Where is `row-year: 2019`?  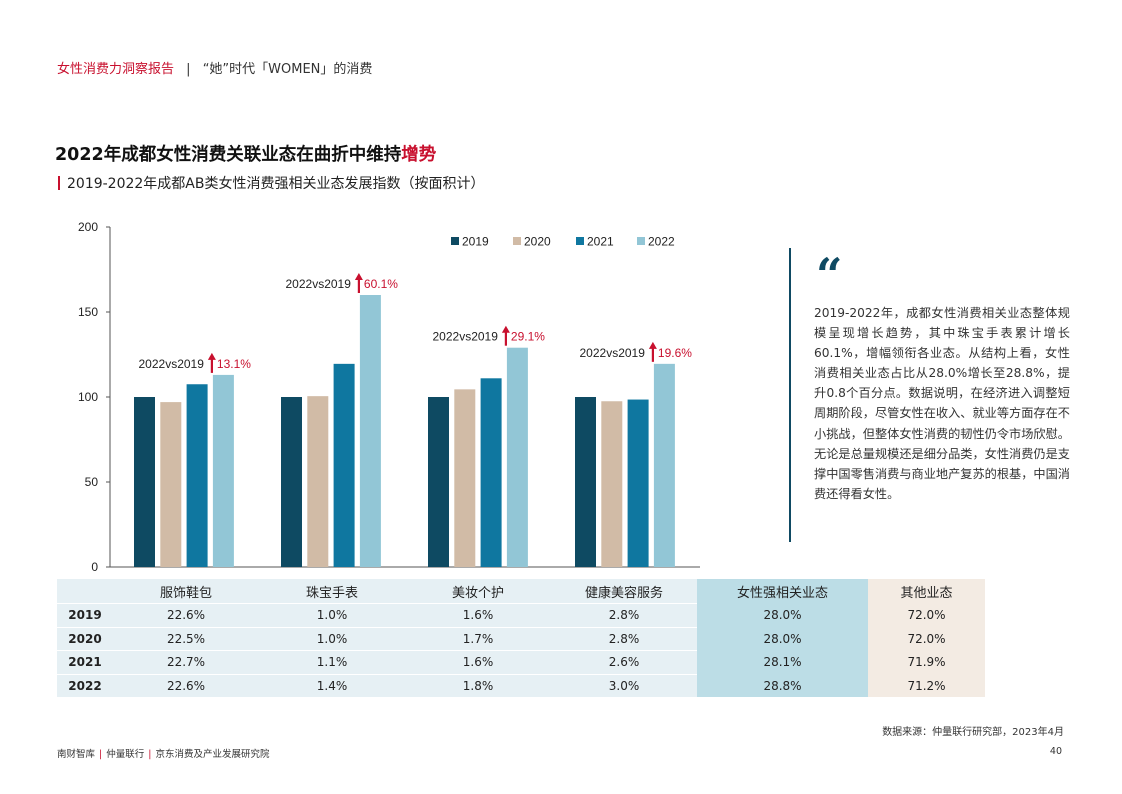
row-year: 2019 is located at coordinates (85, 615).